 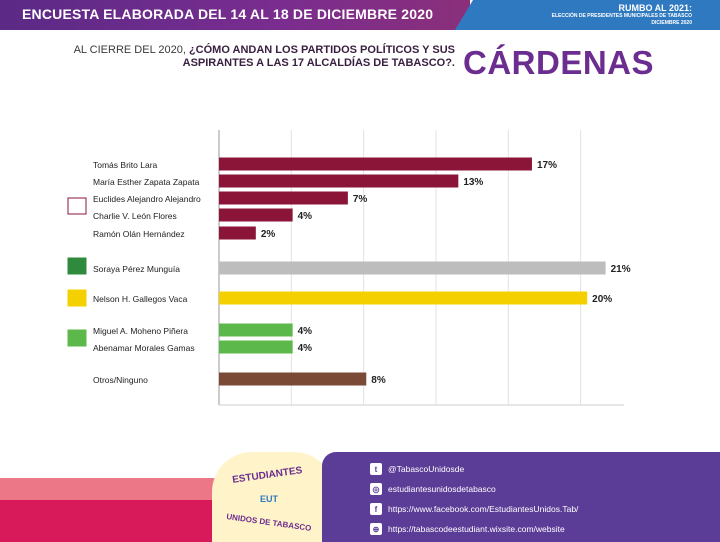 I want to click on bar-value-label: 21%, so click(x=621, y=269).